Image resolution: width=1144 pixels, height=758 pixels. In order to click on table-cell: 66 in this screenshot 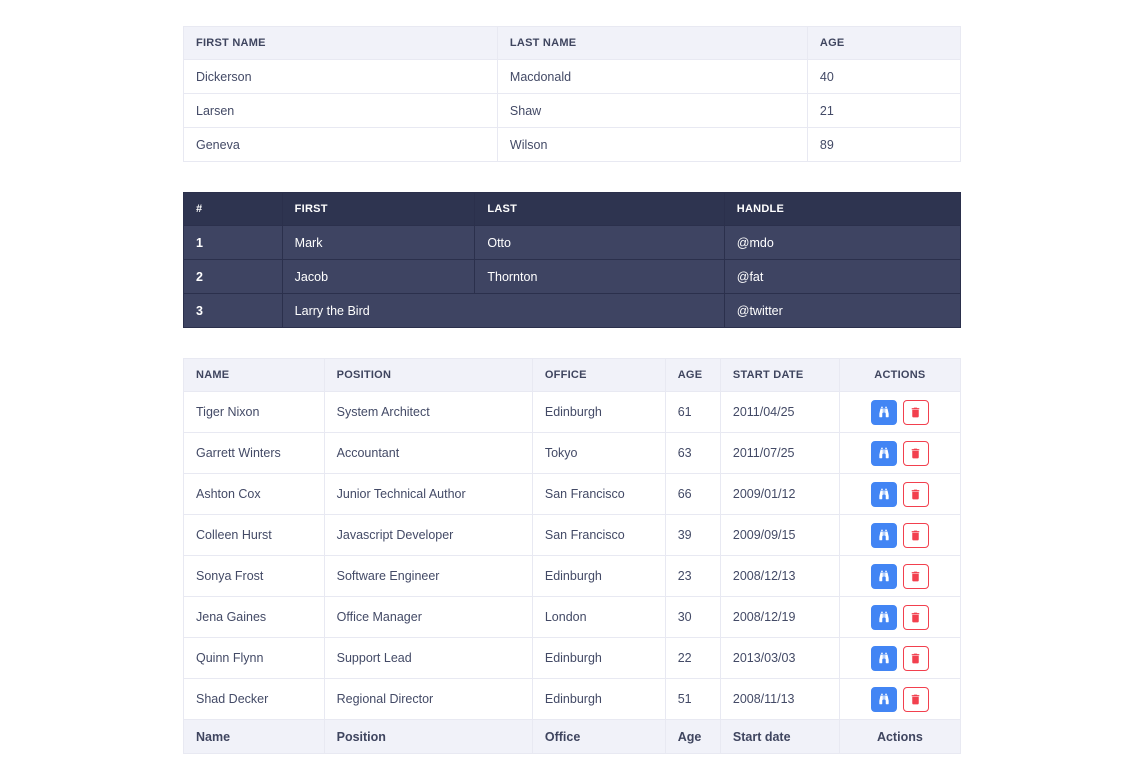, I will do `click(692, 494)`.